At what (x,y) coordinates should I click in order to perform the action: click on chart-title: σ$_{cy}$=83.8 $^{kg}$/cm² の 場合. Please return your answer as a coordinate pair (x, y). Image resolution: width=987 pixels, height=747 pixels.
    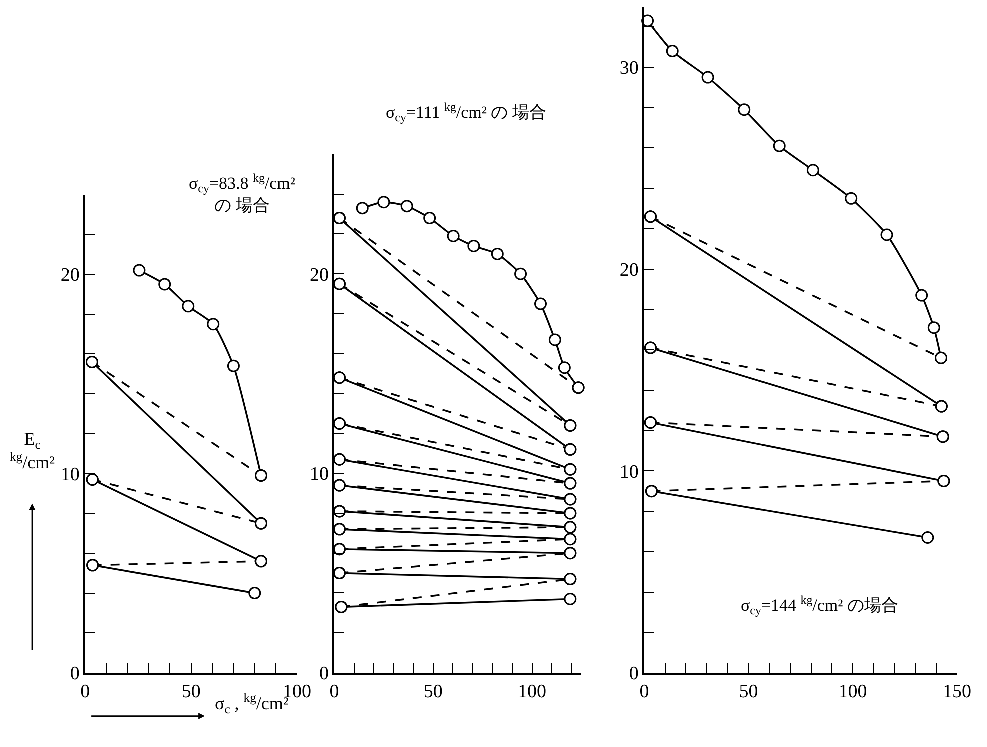
    Looking at the image, I should click on (242, 193).